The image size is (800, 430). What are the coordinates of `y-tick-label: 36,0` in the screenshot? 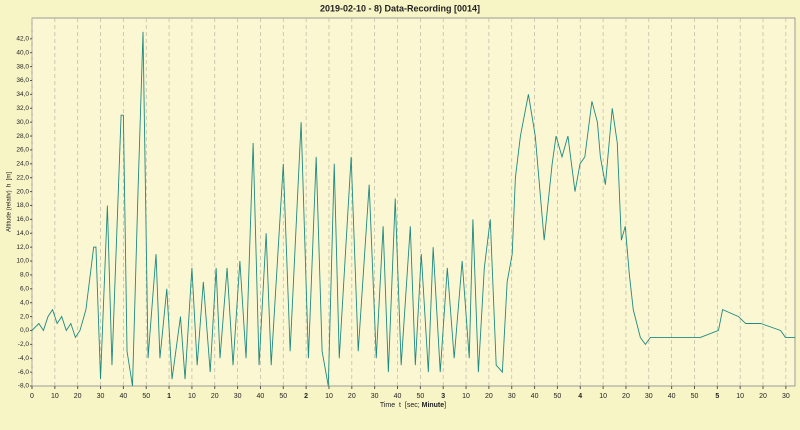 It's located at (22, 80).